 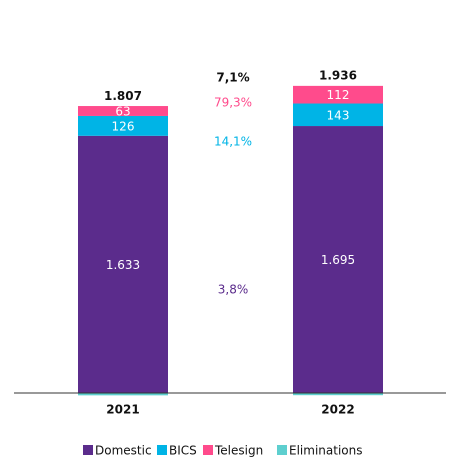 What do you see at coordinates (238, 451) in the screenshot?
I see `legend-label: Telesign` at bounding box center [238, 451].